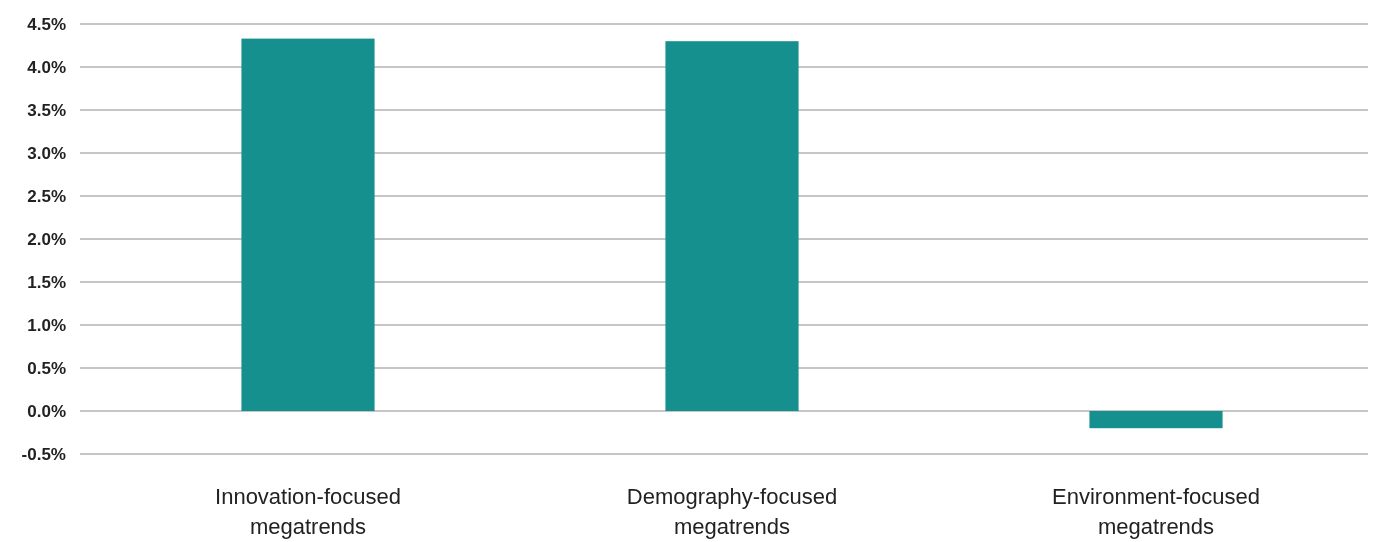 This screenshot has width=1375, height=542. I want to click on y-tick-label: 1.5%, so click(46, 282).